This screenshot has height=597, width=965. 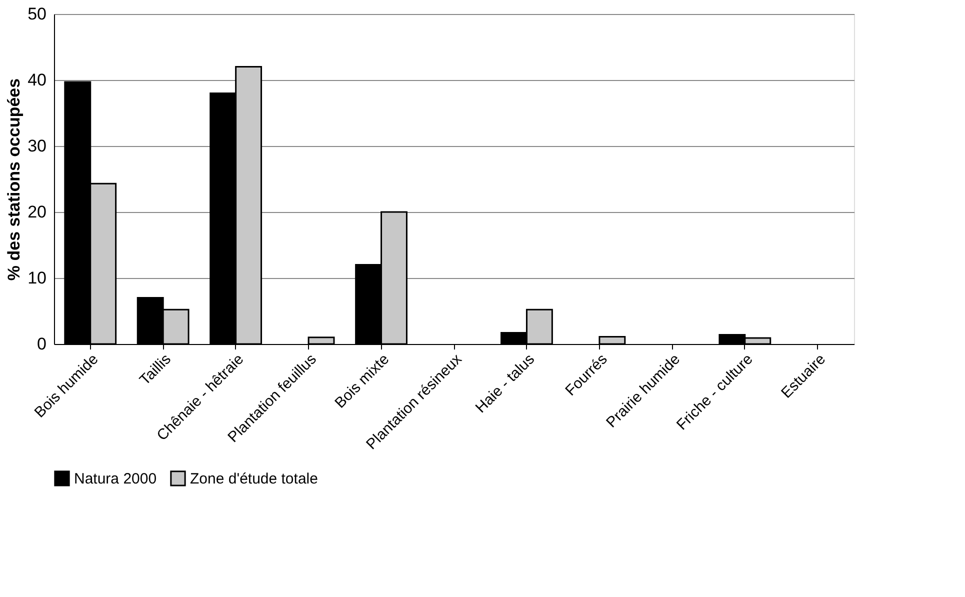 I want to click on y-tick-label: 50, so click(x=37, y=14).